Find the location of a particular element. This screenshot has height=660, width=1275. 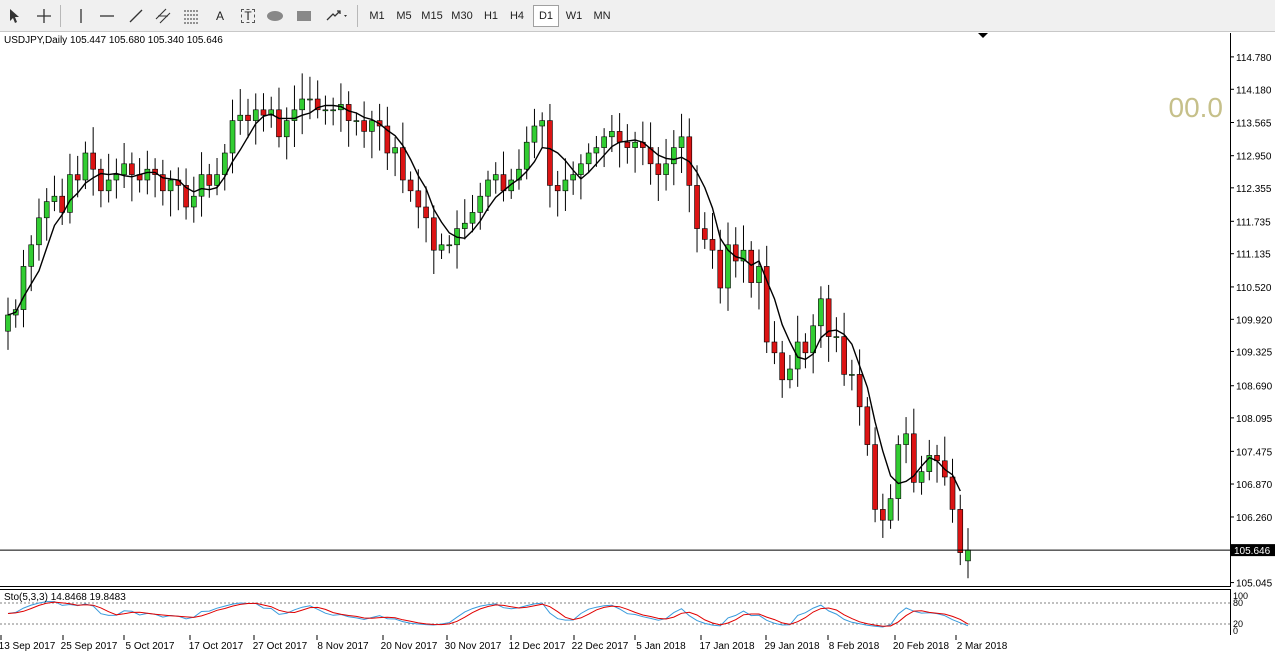

rectangle-tool is located at coordinates (304, 16).